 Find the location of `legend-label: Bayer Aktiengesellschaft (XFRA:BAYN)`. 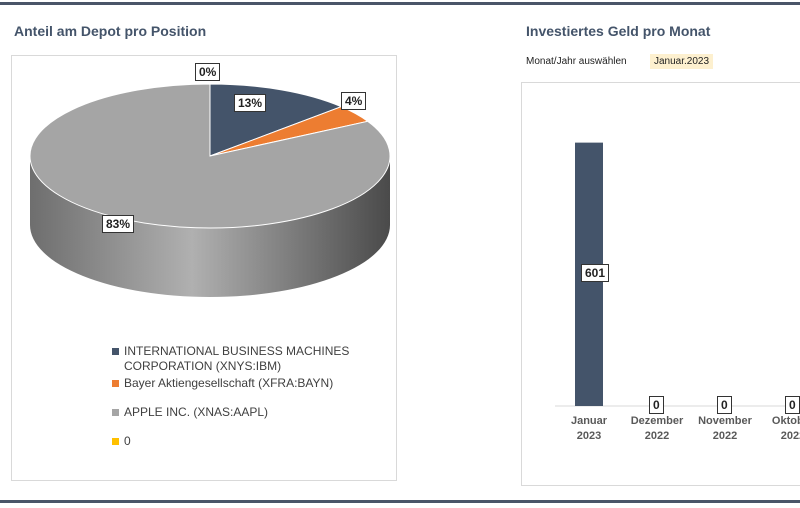

legend-label: Bayer Aktiengesellschaft (XFRA:BAYN) is located at coordinates (229, 383).